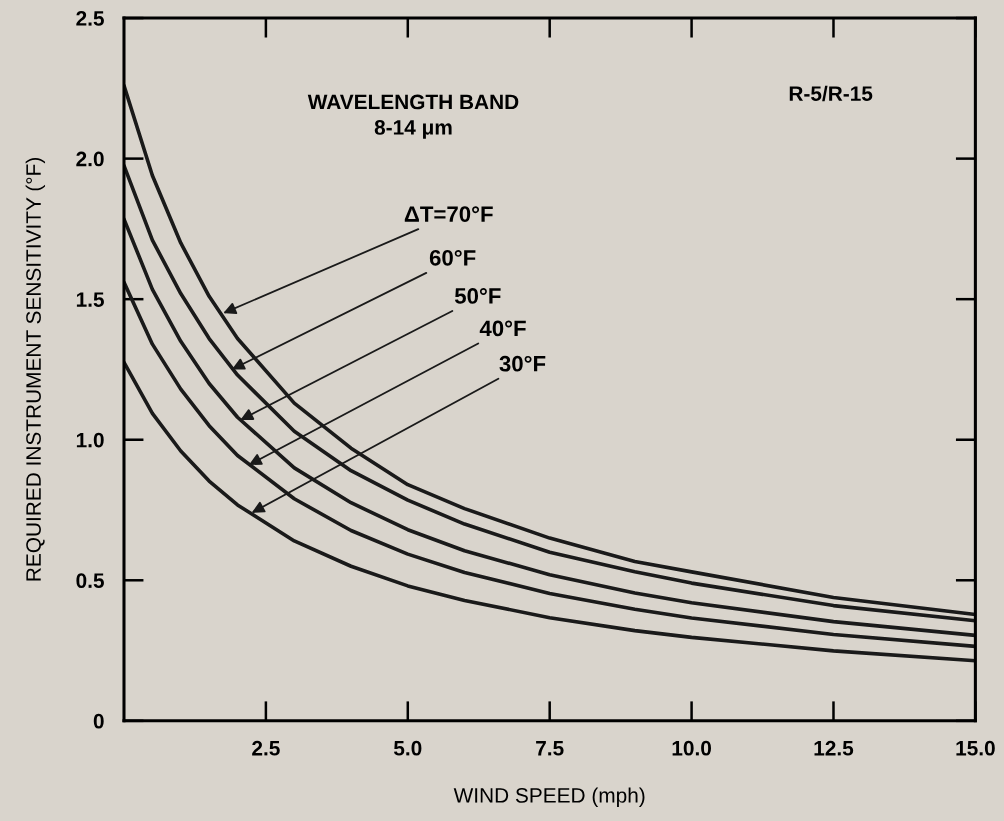 The width and height of the screenshot is (1004, 821). What do you see at coordinates (448, 214) in the screenshot?
I see `annotation: ΔT=70°F` at bounding box center [448, 214].